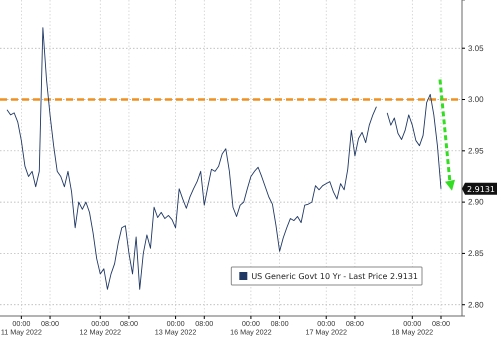 The height and width of the screenshot is (338, 500). Describe the element at coordinates (476, 48) in the screenshot. I see `y-tick-label: 3.05` at that location.